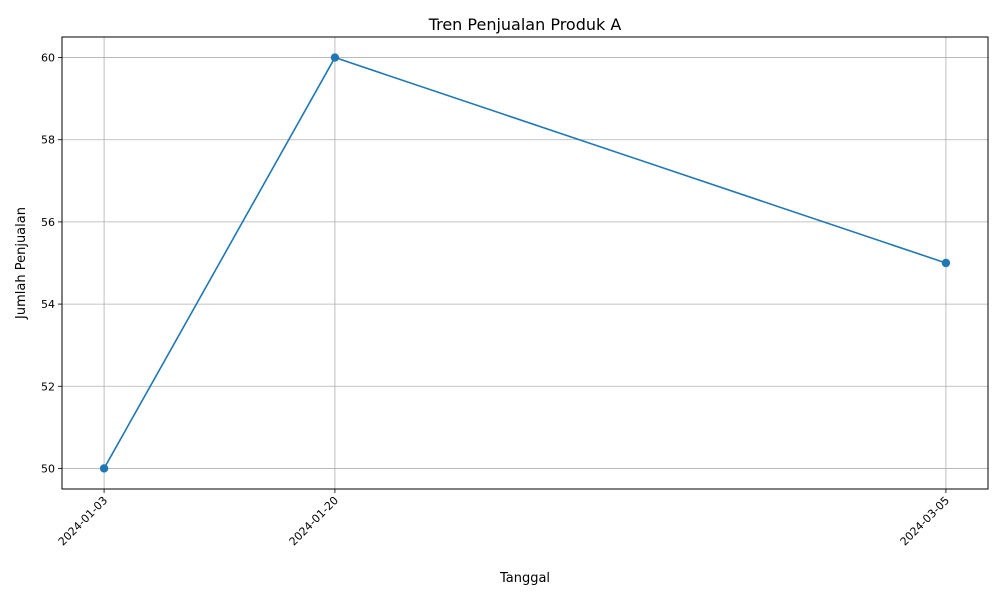  What do you see at coordinates (21, 263) in the screenshot?
I see `y-axis-label: Jumlah Penjualan` at bounding box center [21, 263].